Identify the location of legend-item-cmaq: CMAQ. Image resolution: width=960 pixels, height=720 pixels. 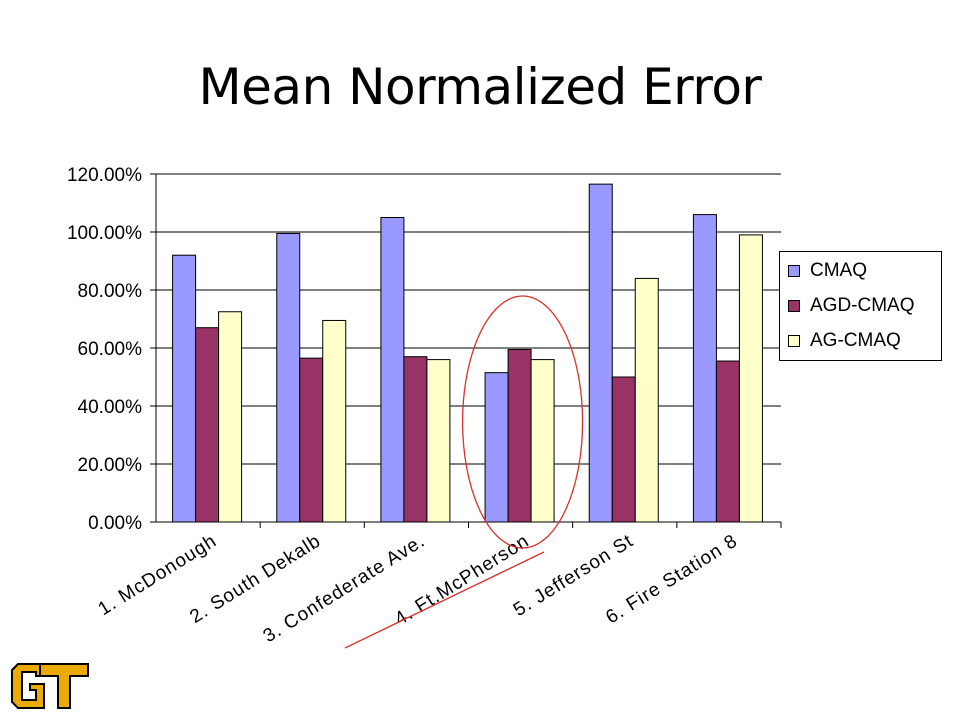
(827, 271).